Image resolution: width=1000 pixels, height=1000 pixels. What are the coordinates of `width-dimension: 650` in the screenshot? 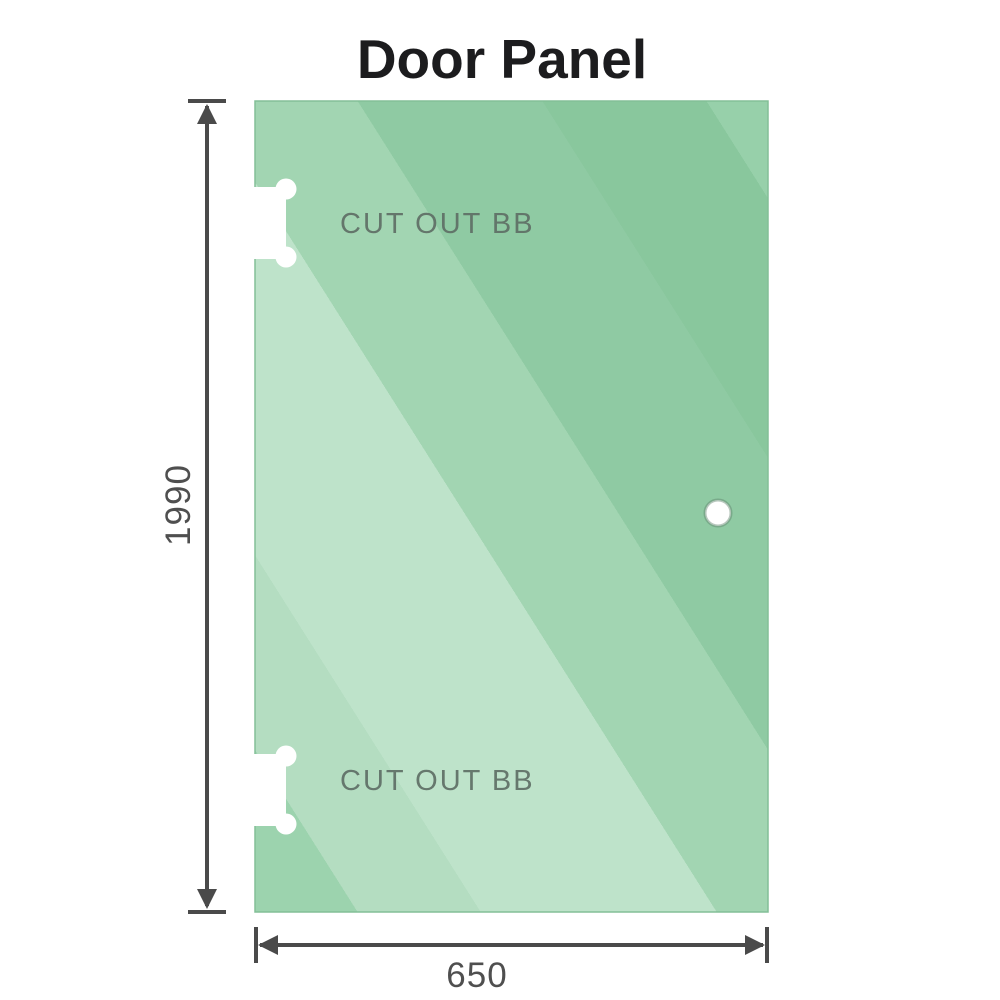 It's located at (511, 961).